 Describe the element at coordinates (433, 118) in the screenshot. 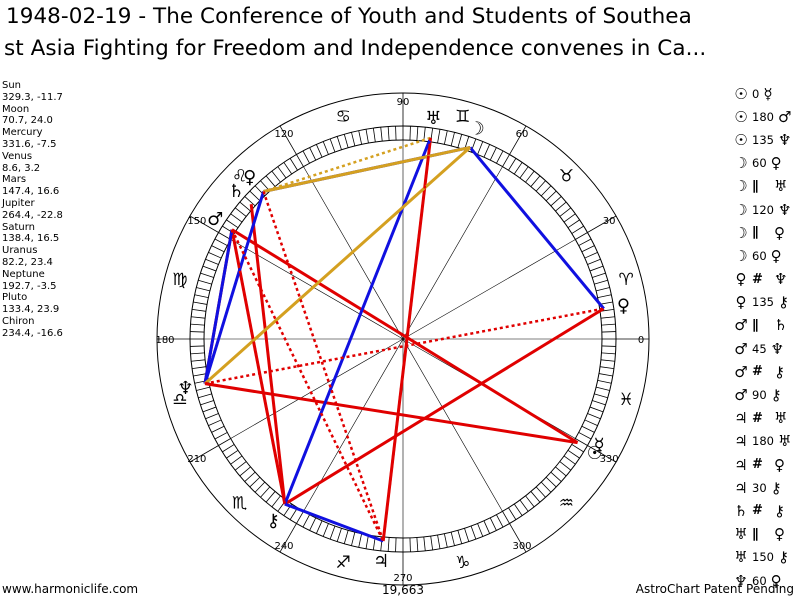

I see `uranus-glyph-icon: ♅` at that location.